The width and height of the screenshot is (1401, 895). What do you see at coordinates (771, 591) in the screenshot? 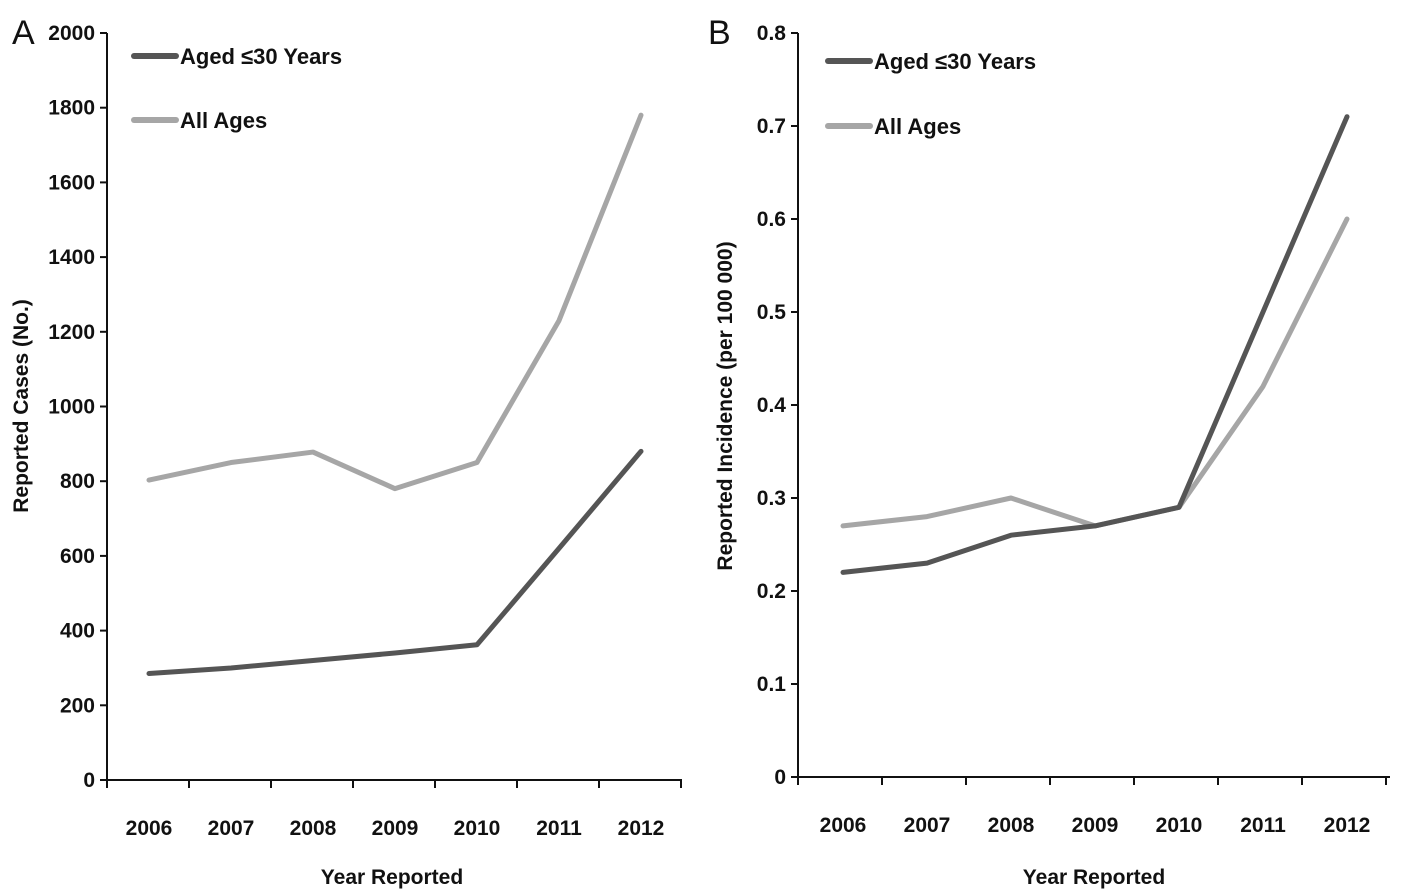
I see `y-tick-label-b: 0.2` at bounding box center [771, 591].